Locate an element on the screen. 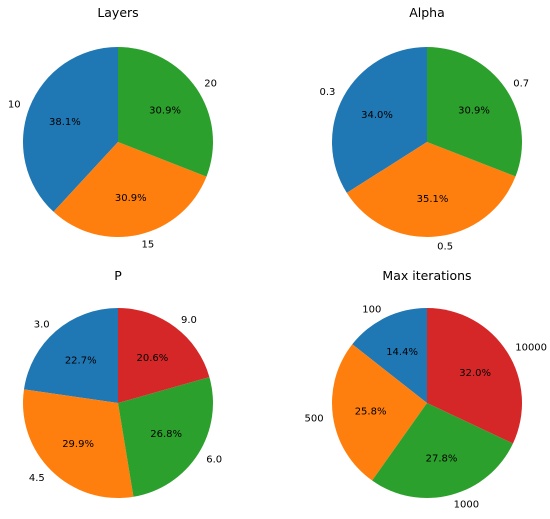 The width and height of the screenshot is (550, 519). slice-label-layers-10: 10 is located at coordinates (14, 104).